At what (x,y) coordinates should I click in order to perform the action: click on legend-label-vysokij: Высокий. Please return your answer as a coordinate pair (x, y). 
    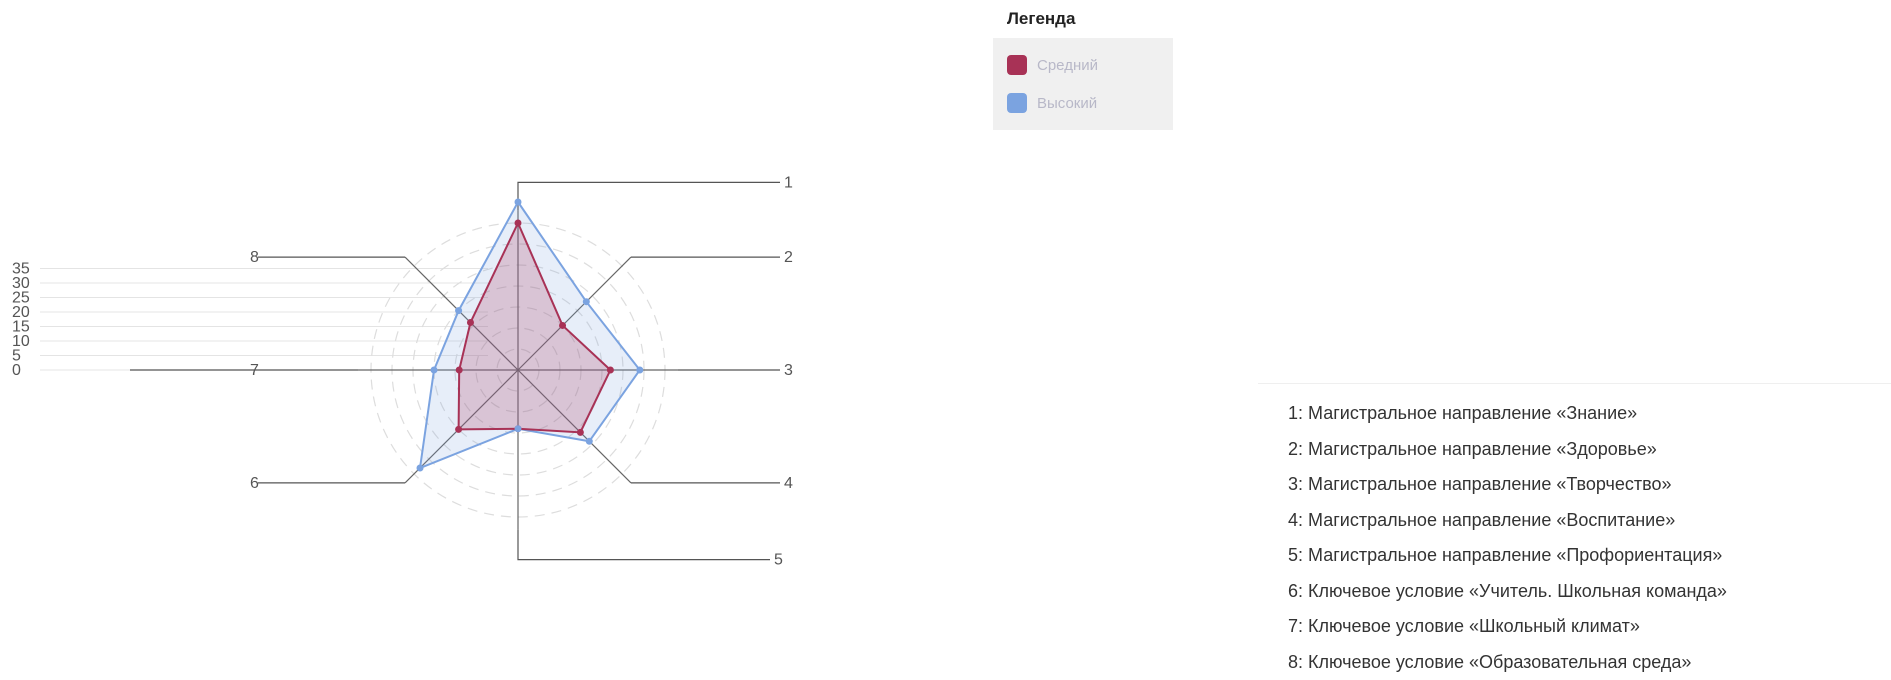
    Looking at the image, I should click on (1067, 103).